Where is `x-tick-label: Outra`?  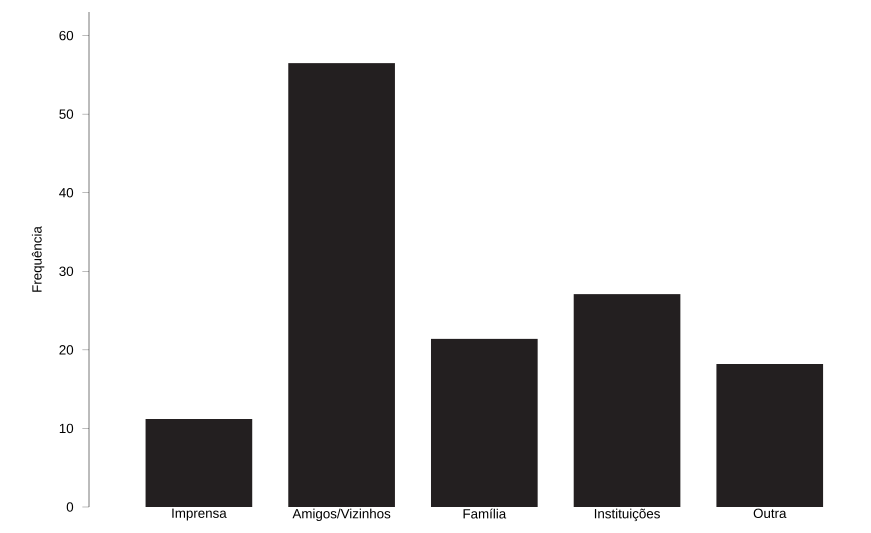 x-tick-label: Outra is located at coordinates (770, 513).